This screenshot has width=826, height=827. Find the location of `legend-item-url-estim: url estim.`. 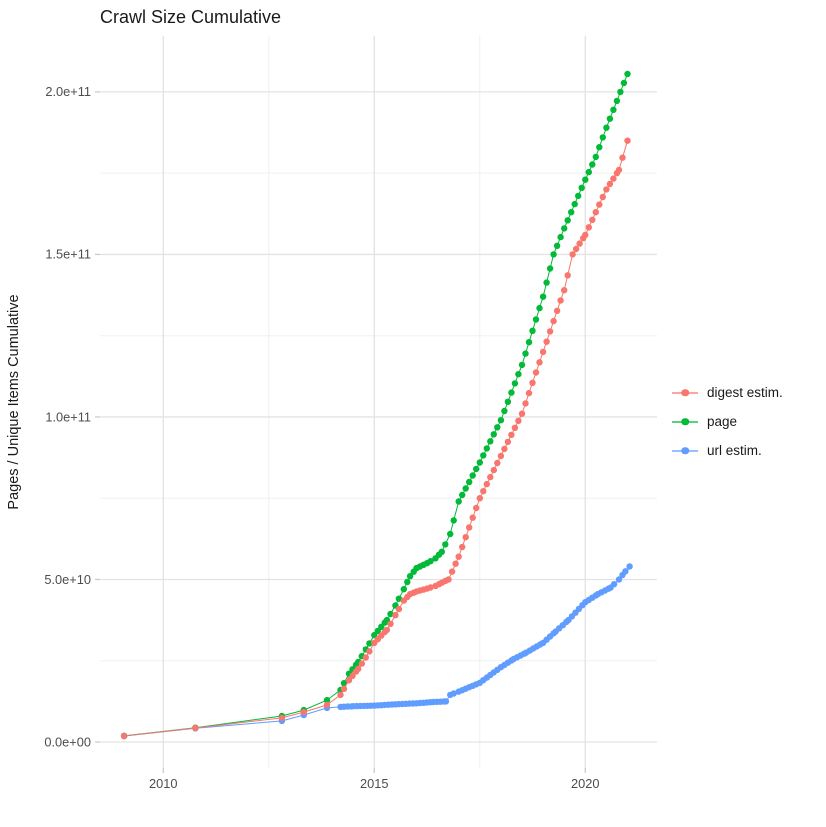

legend-item-url-estim: url estim. is located at coordinates (727, 450).